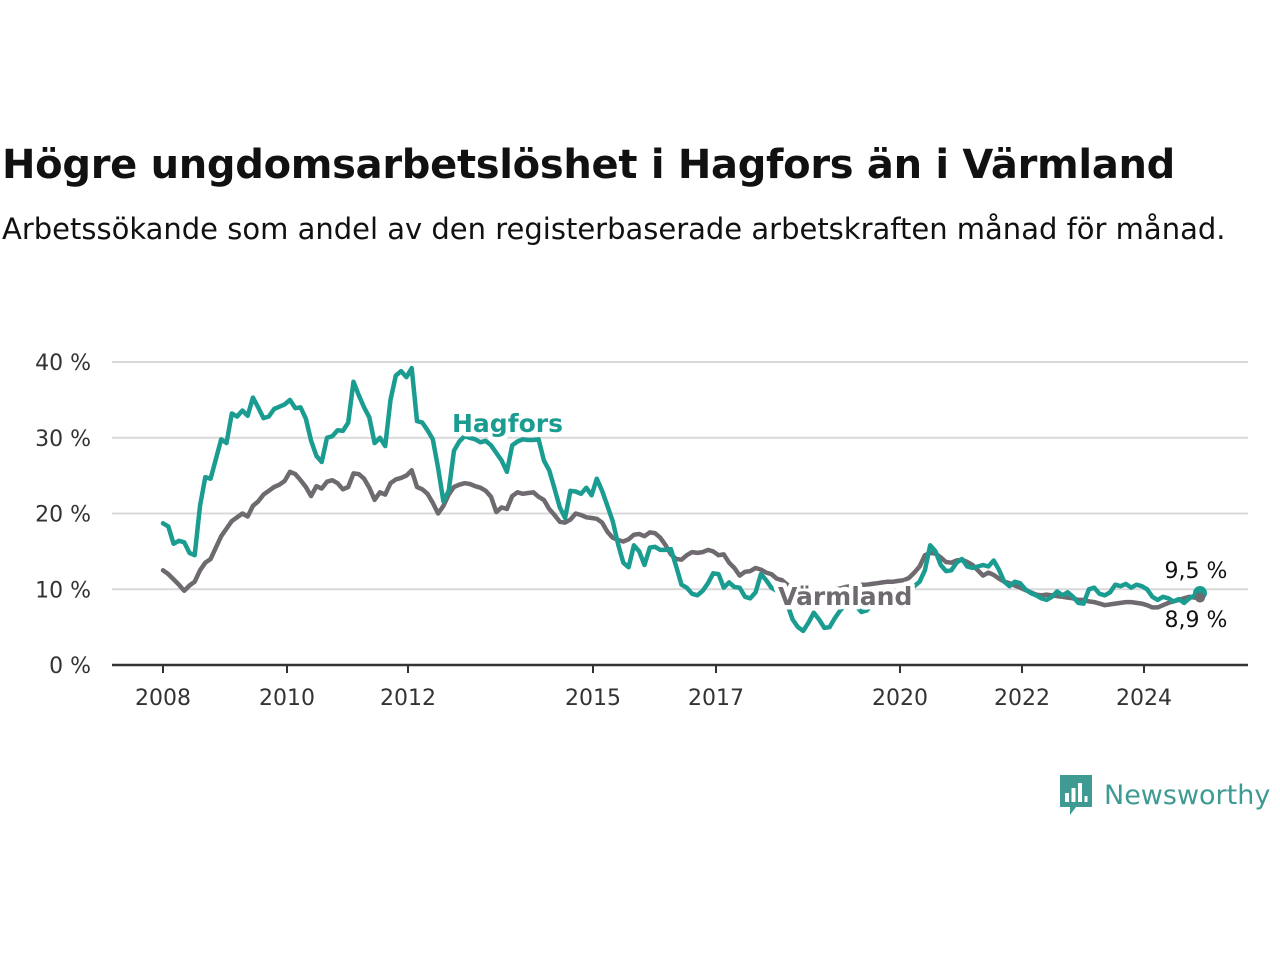 The width and height of the screenshot is (1280, 960). What do you see at coordinates (653, 688) in the screenshot?
I see `x-axis-ticks: 2008 2010 2012 2015 2017 2020 2022 2024` at bounding box center [653, 688].